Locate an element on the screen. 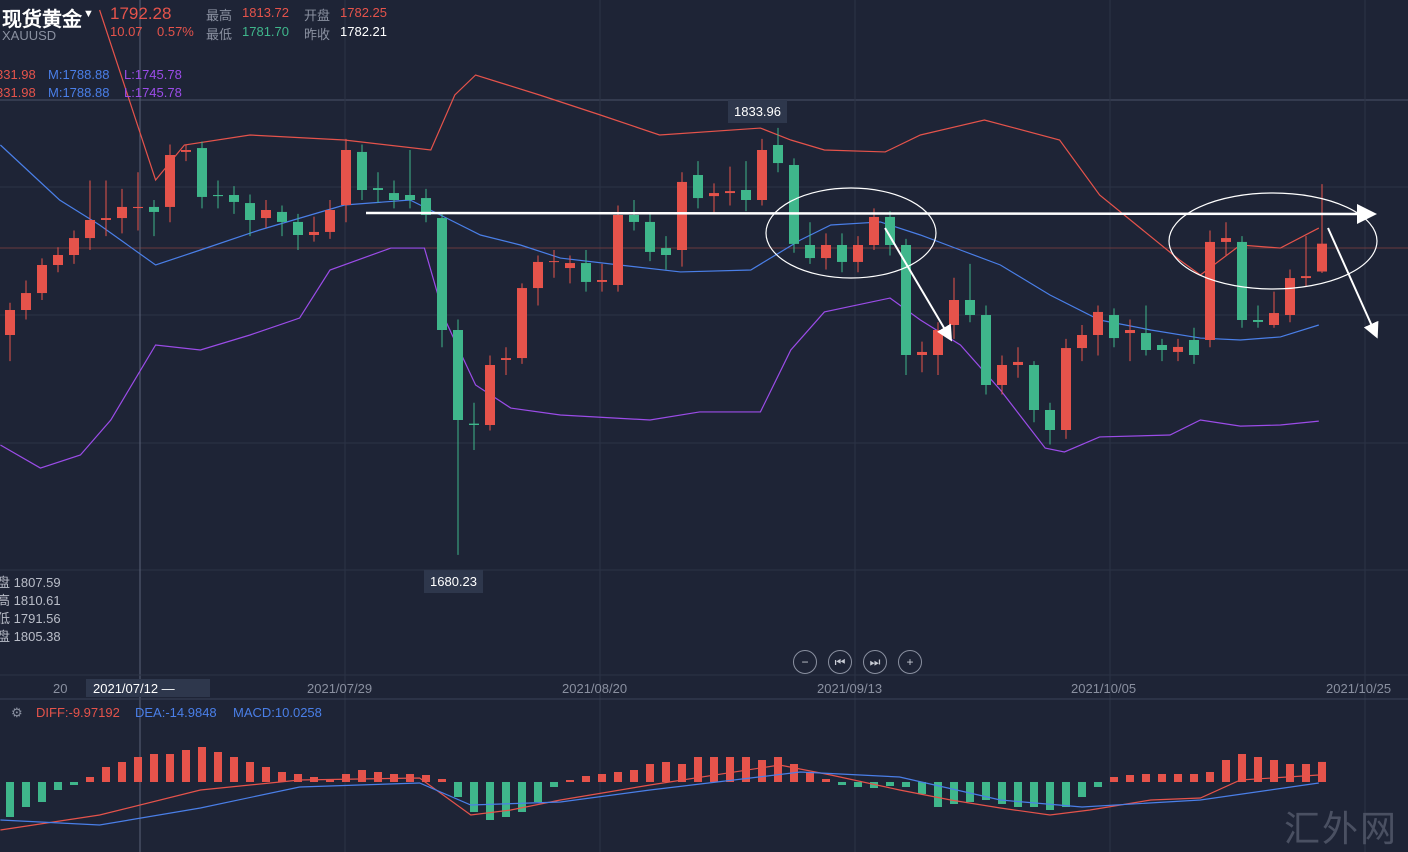 This screenshot has width=1408, height=852. hover-ohlc-row: 高 1810.61 is located at coordinates (30, 600).